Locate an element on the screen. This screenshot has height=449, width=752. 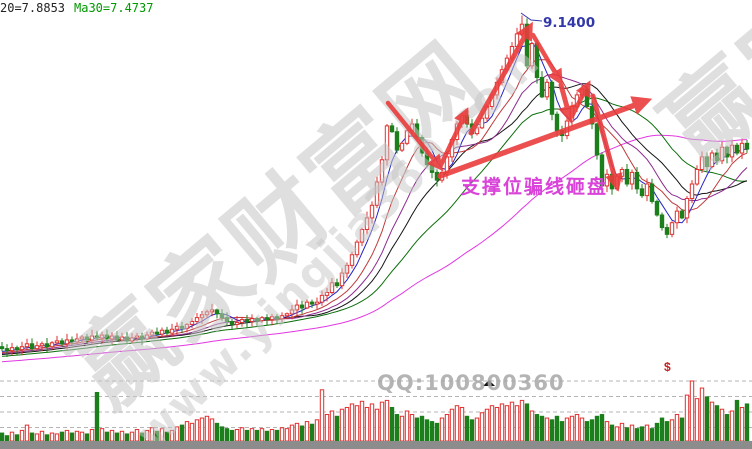
trend-arrows is located at coordinates (519, 106).